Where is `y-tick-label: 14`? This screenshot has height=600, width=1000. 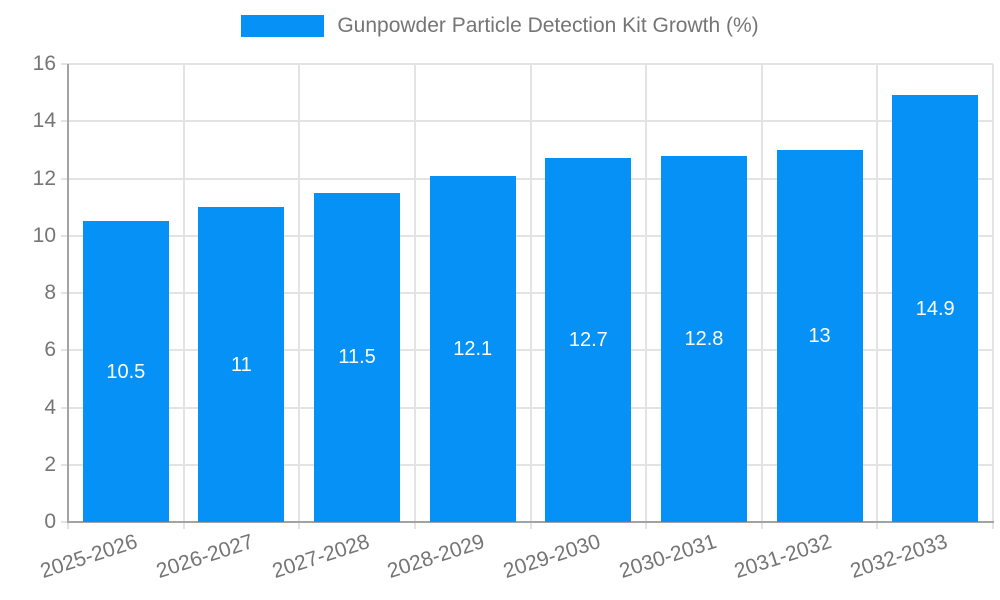 y-tick-label: 14 is located at coordinates (44, 121).